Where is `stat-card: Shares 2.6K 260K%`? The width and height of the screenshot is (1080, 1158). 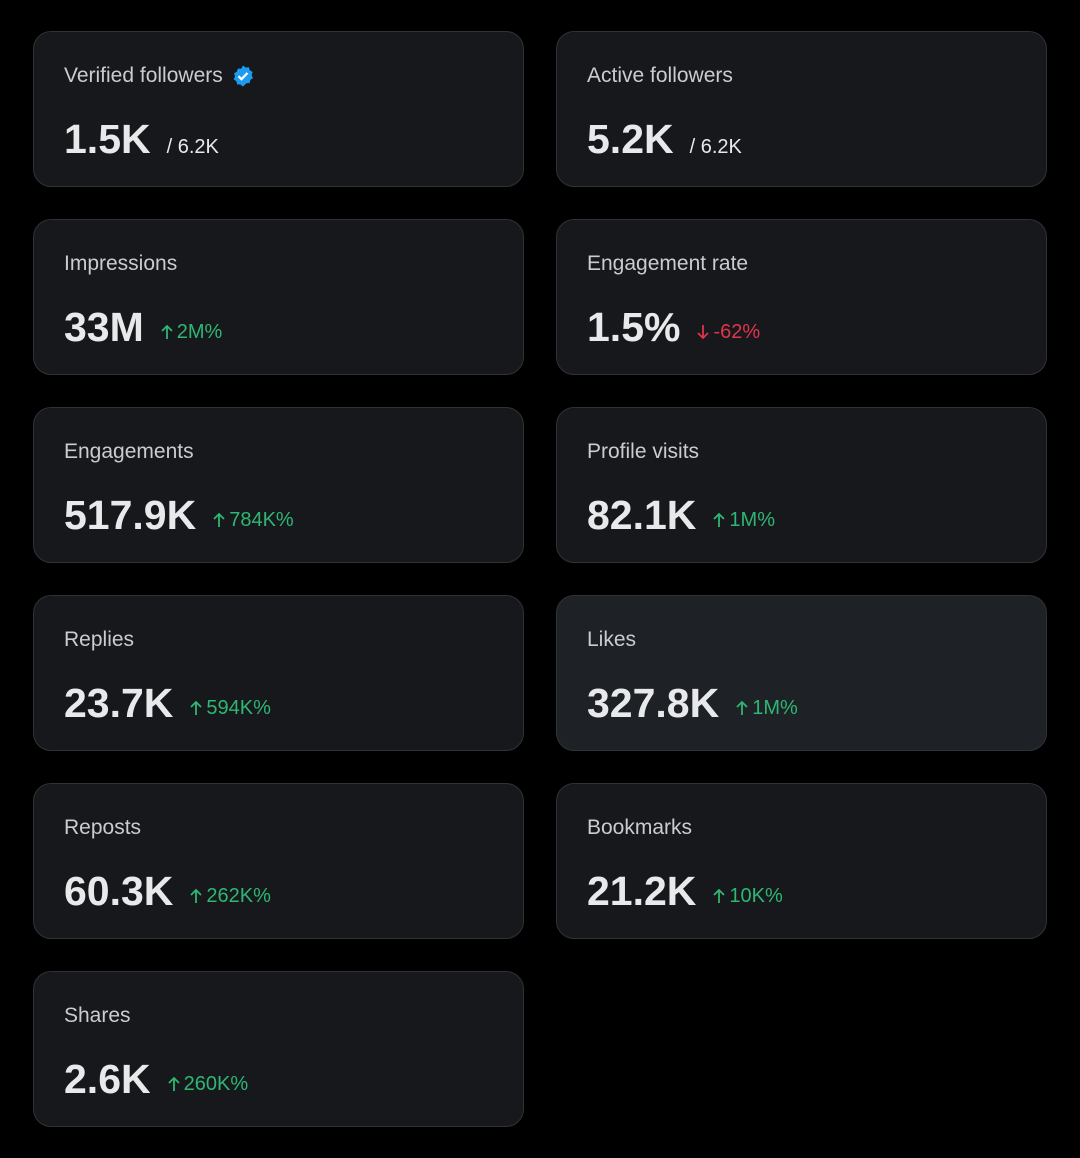 stat-card: Shares 2.6K 260K% is located at coordinates (278, 1049).